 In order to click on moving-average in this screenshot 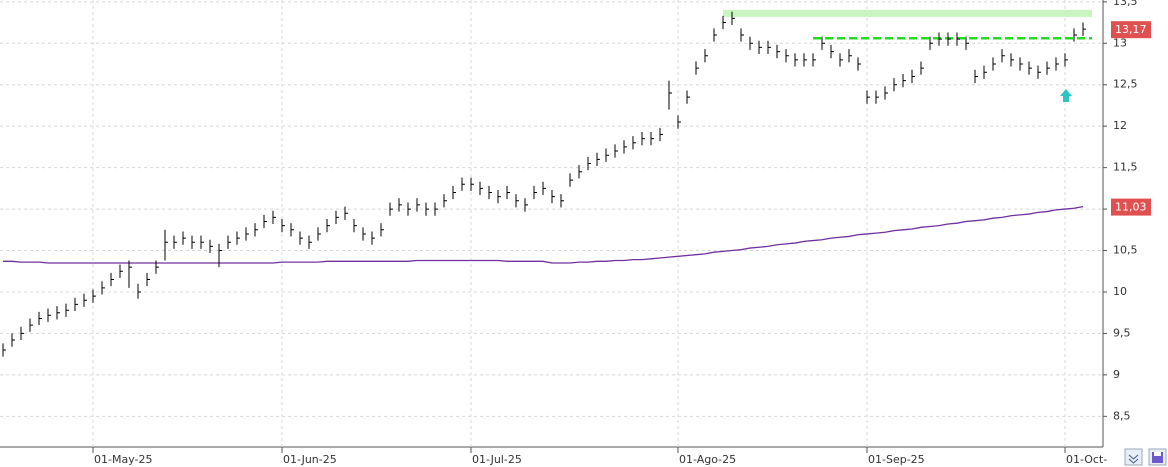, I will do `click(543, 234)`.